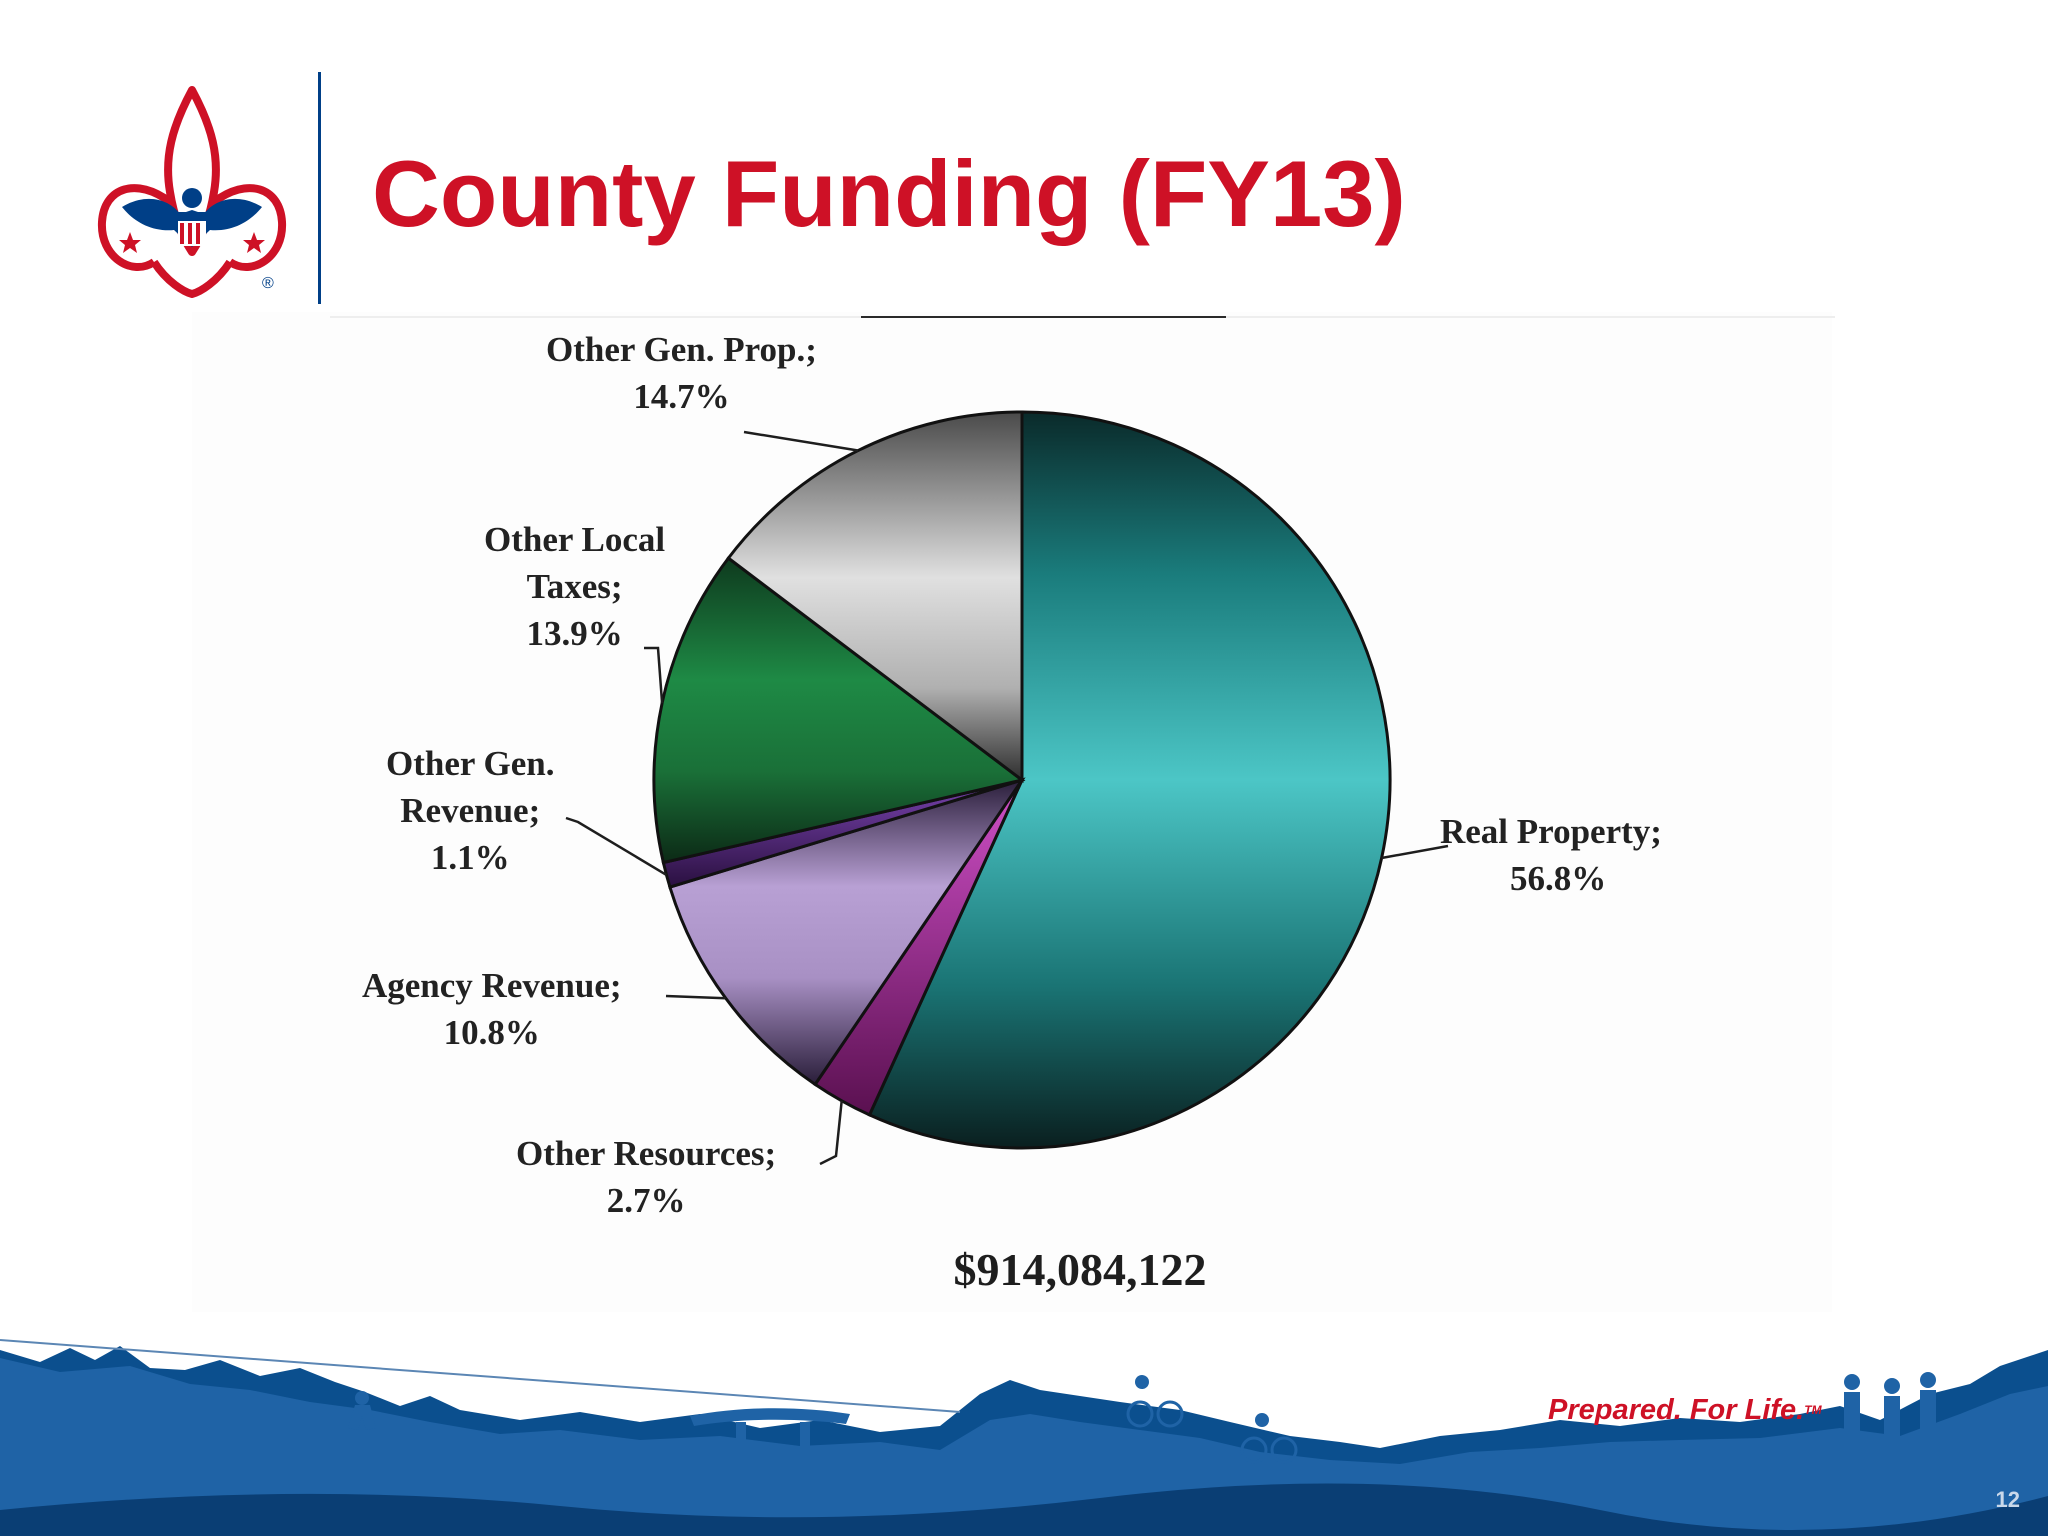 The image size is (2048, 1536). I want to click on page-number: 12, so click(2007, 1499).